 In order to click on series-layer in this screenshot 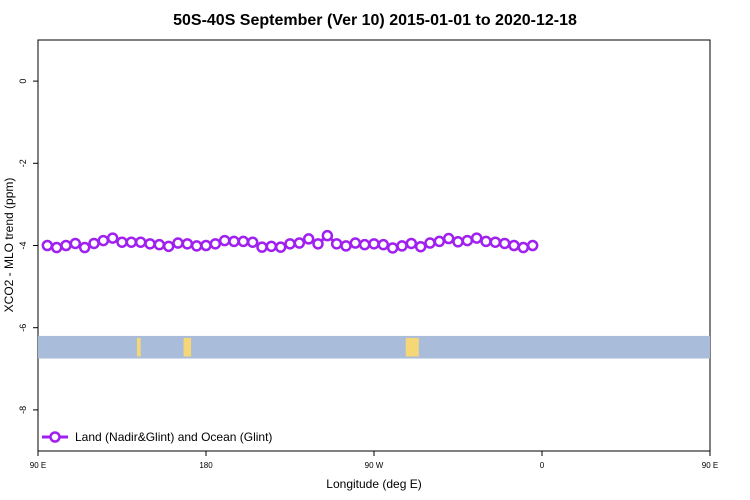, I will do `click(290, 241)`.